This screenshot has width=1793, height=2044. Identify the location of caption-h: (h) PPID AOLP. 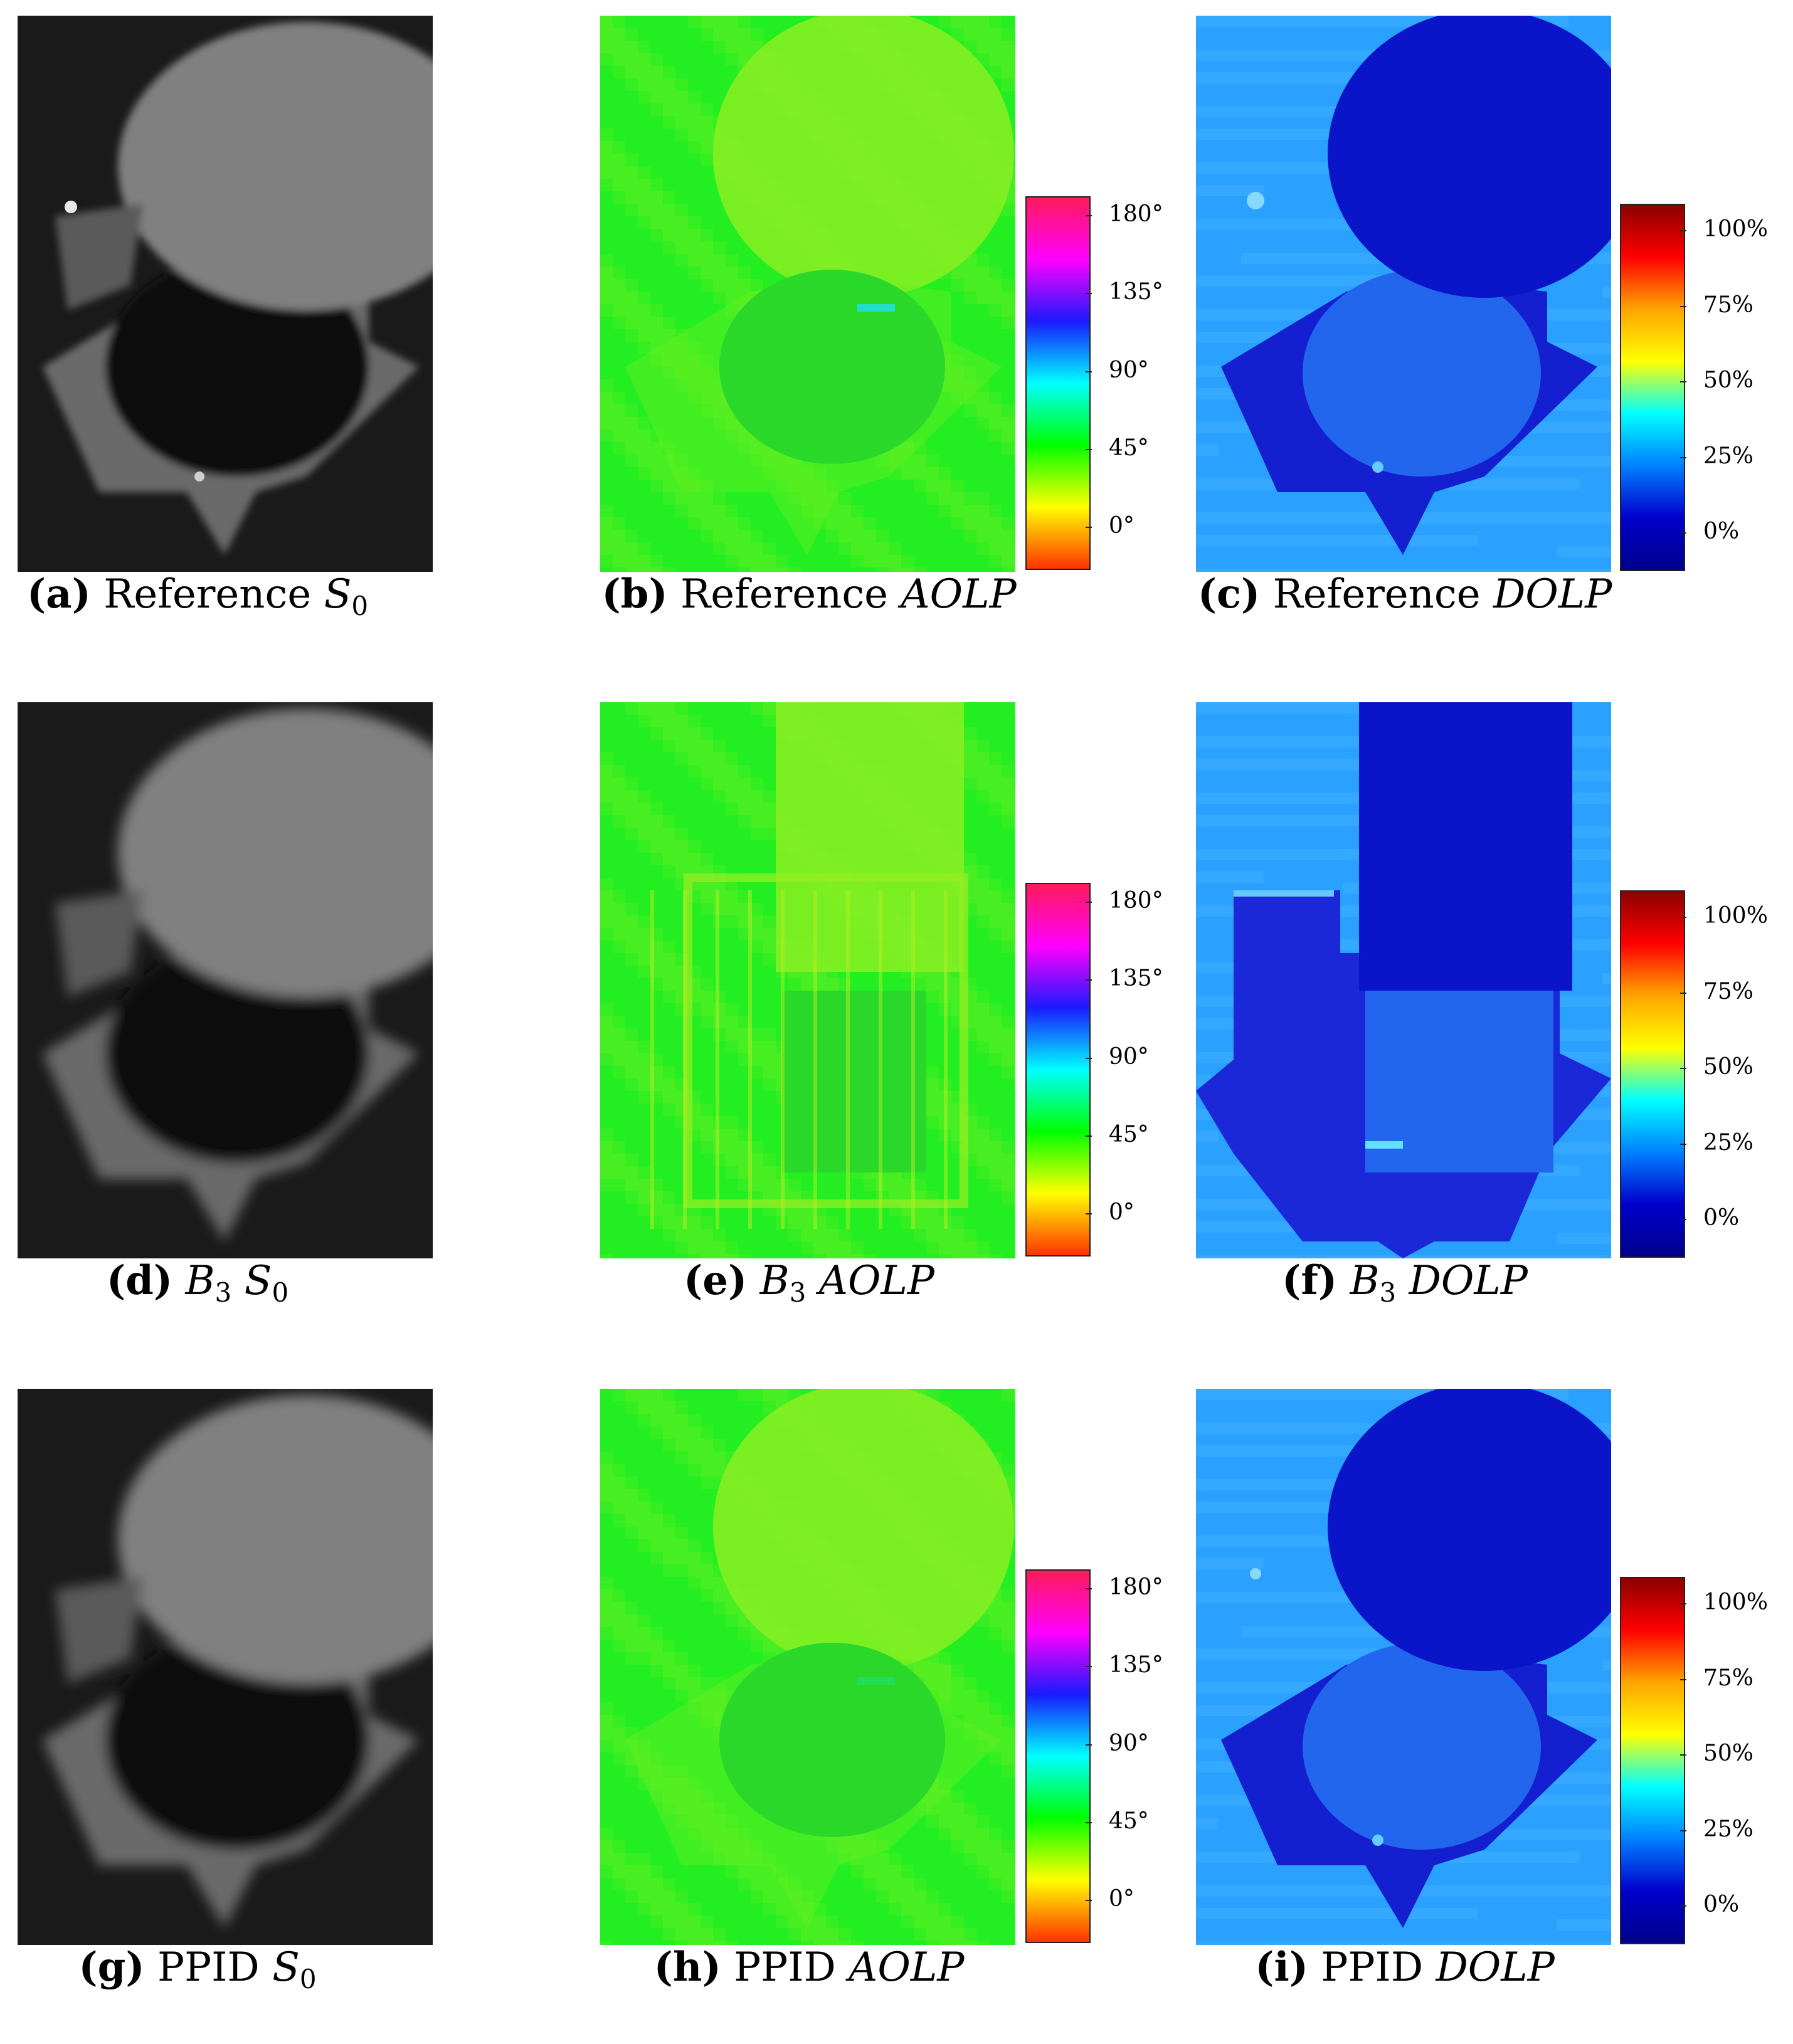
(809, 1968).